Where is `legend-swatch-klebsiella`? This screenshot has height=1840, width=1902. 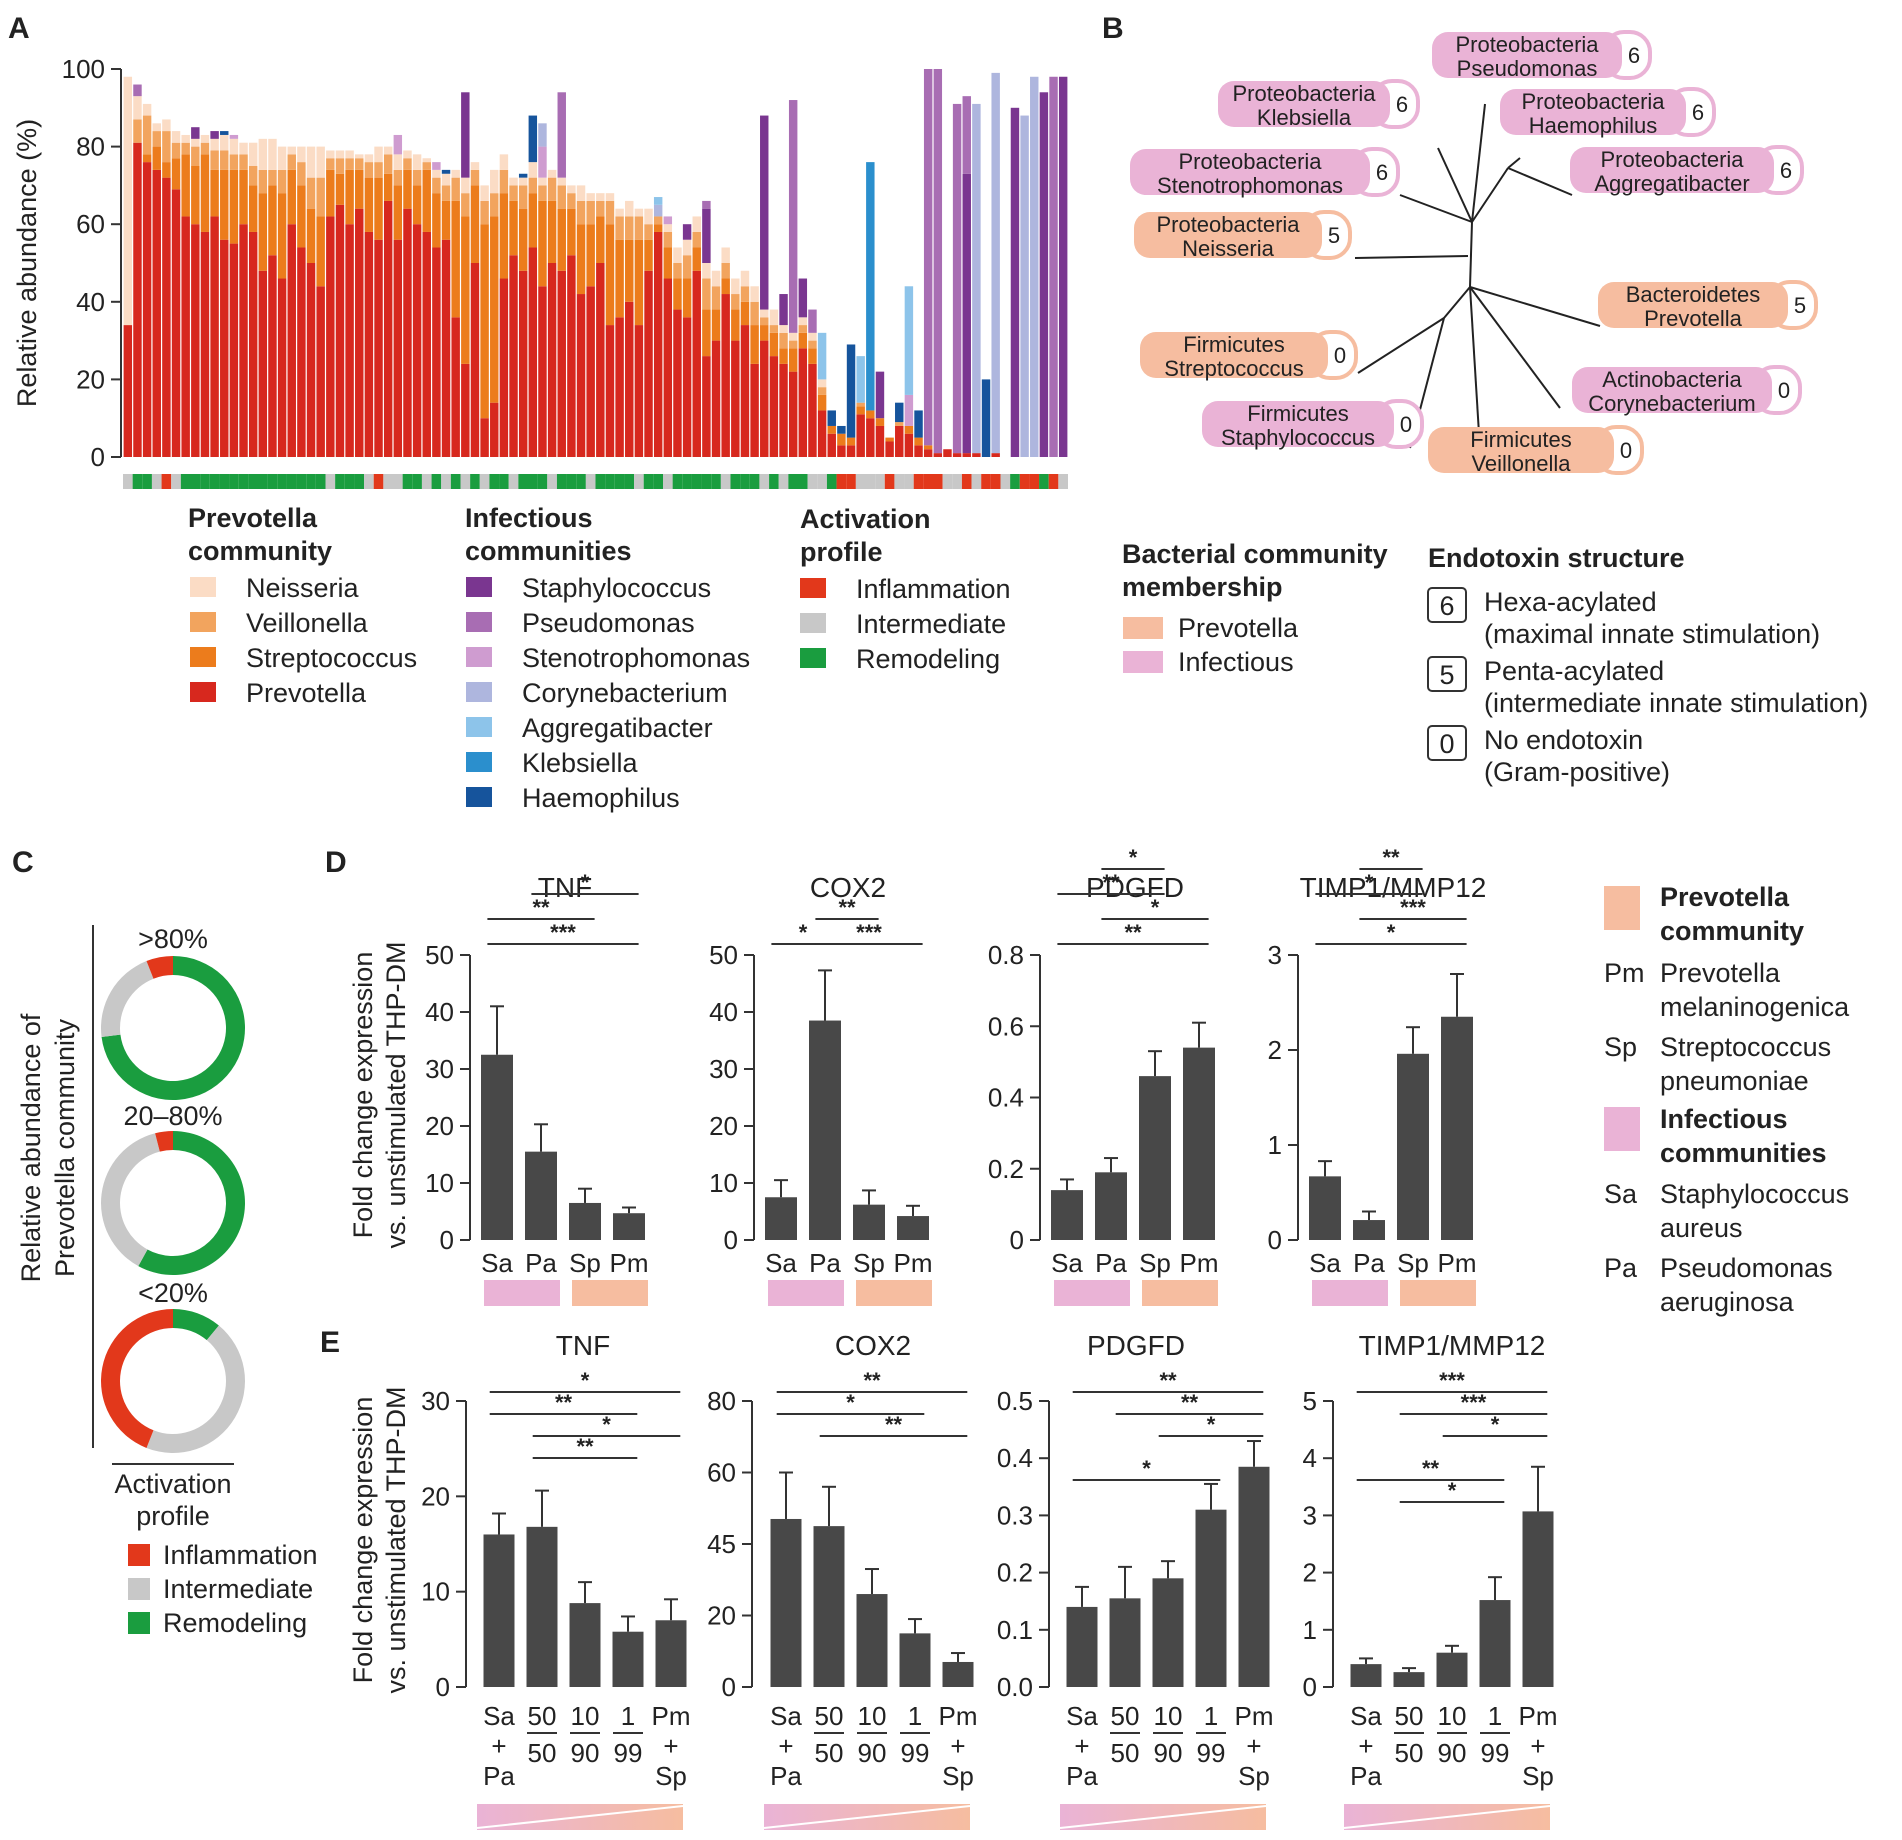 legend-swatch-klebsiella is located at coordinates (479, 762).